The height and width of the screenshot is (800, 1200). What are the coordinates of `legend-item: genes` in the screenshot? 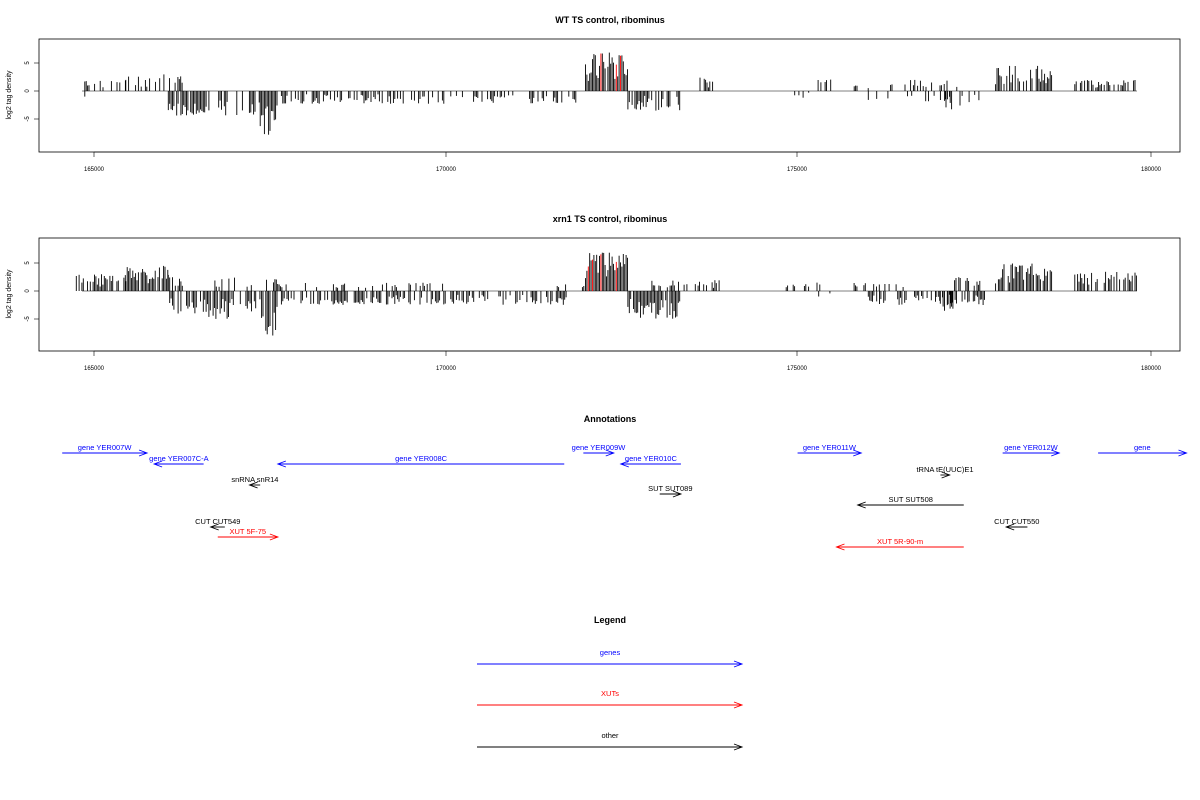 It's located at (610, 658).